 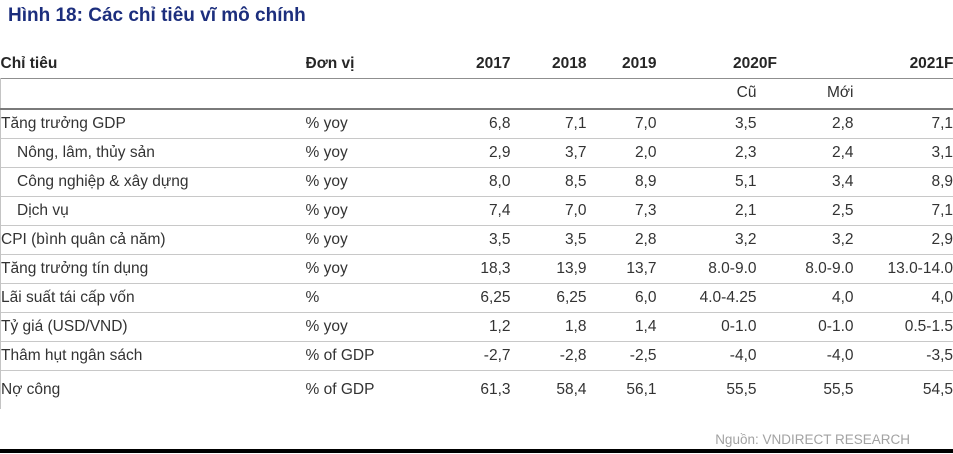 I want to click on cell-value-2020f-new: 55,5, so click(x=838, y=389).